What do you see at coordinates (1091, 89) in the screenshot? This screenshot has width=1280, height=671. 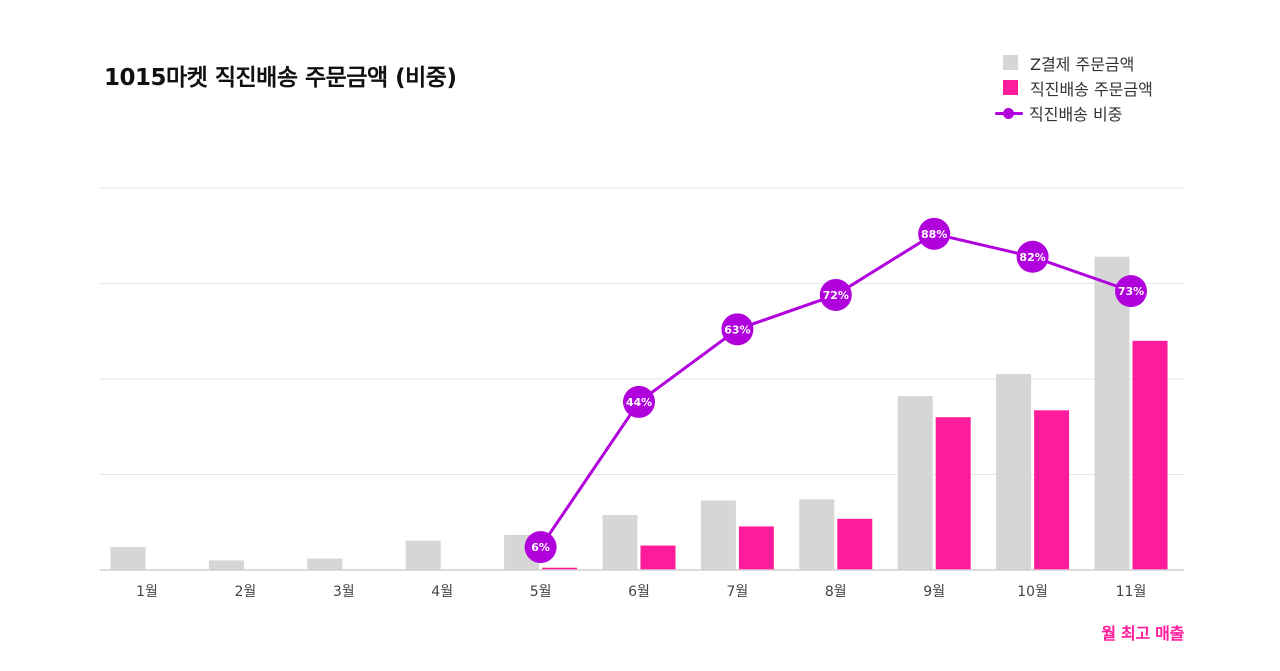 I see `legend-label-direct-delivery: 직진배송 주문금액` at bounding box center [1091, 89].